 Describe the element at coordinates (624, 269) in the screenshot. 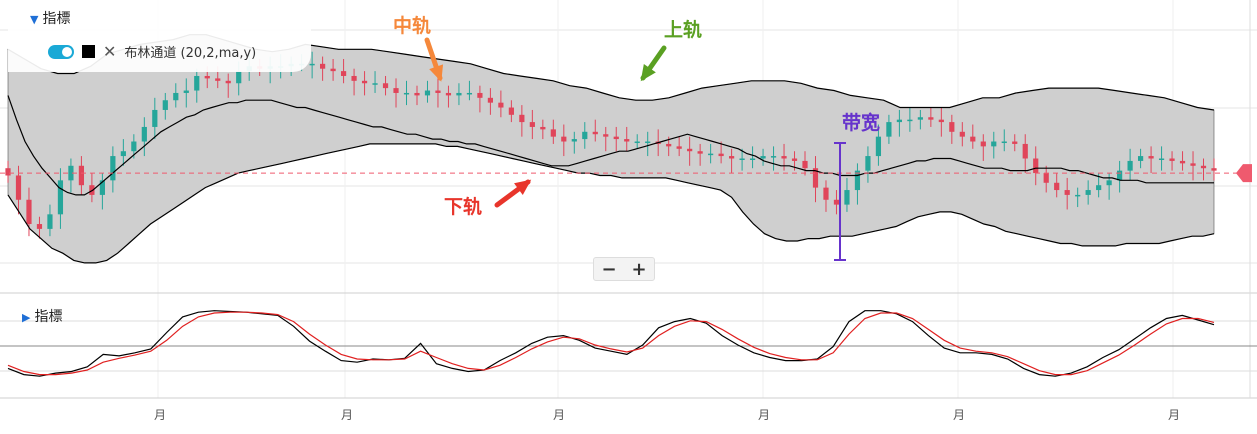

I see `zoom-controls: − +` at that location.